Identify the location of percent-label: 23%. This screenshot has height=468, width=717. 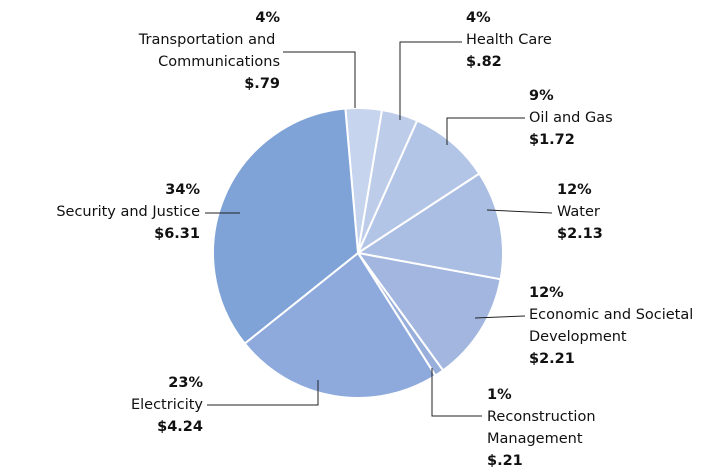
(185, 383).